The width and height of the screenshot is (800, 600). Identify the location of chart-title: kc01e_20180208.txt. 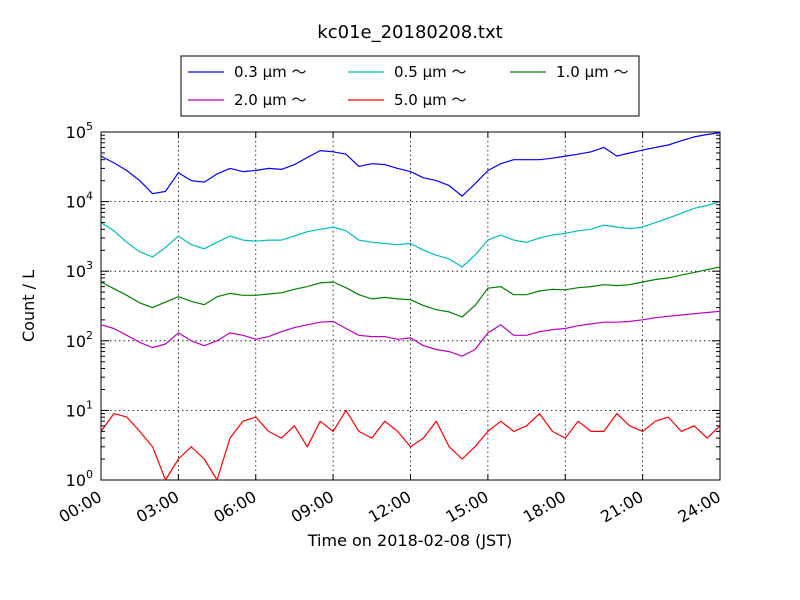
(409, 32).